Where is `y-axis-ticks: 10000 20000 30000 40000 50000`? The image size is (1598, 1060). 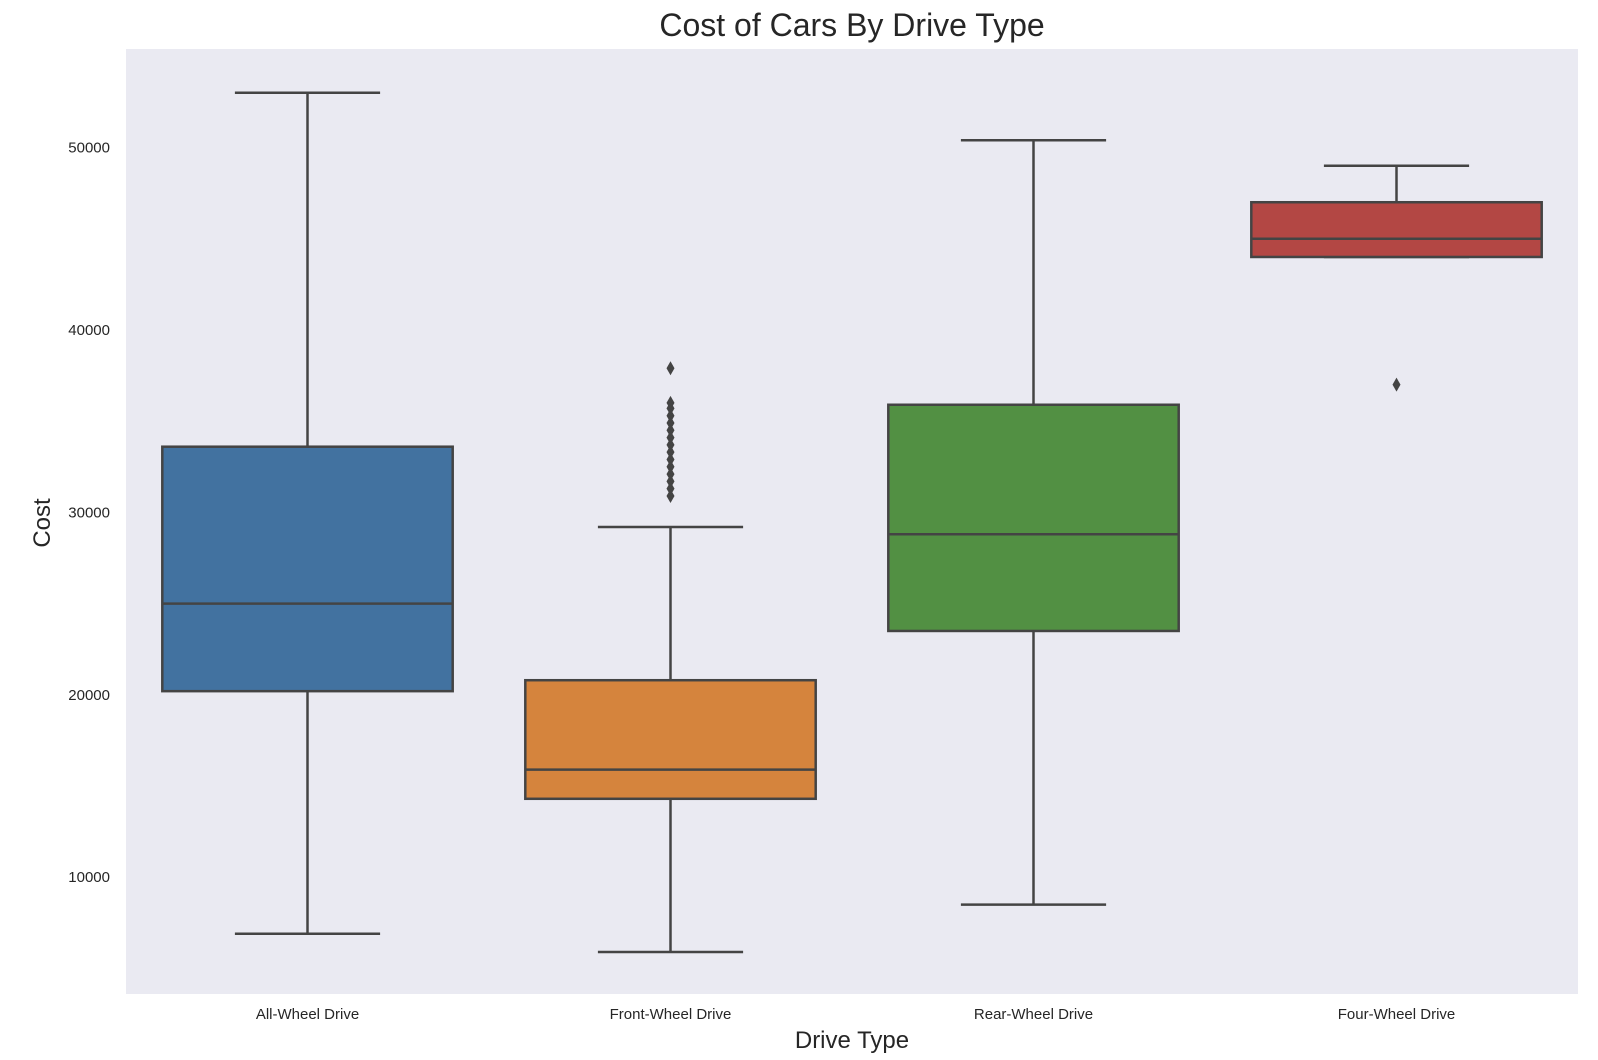
y-axis-ticks: 10000 20000 30000 40000 50000 is located at coordinates (89, 513).